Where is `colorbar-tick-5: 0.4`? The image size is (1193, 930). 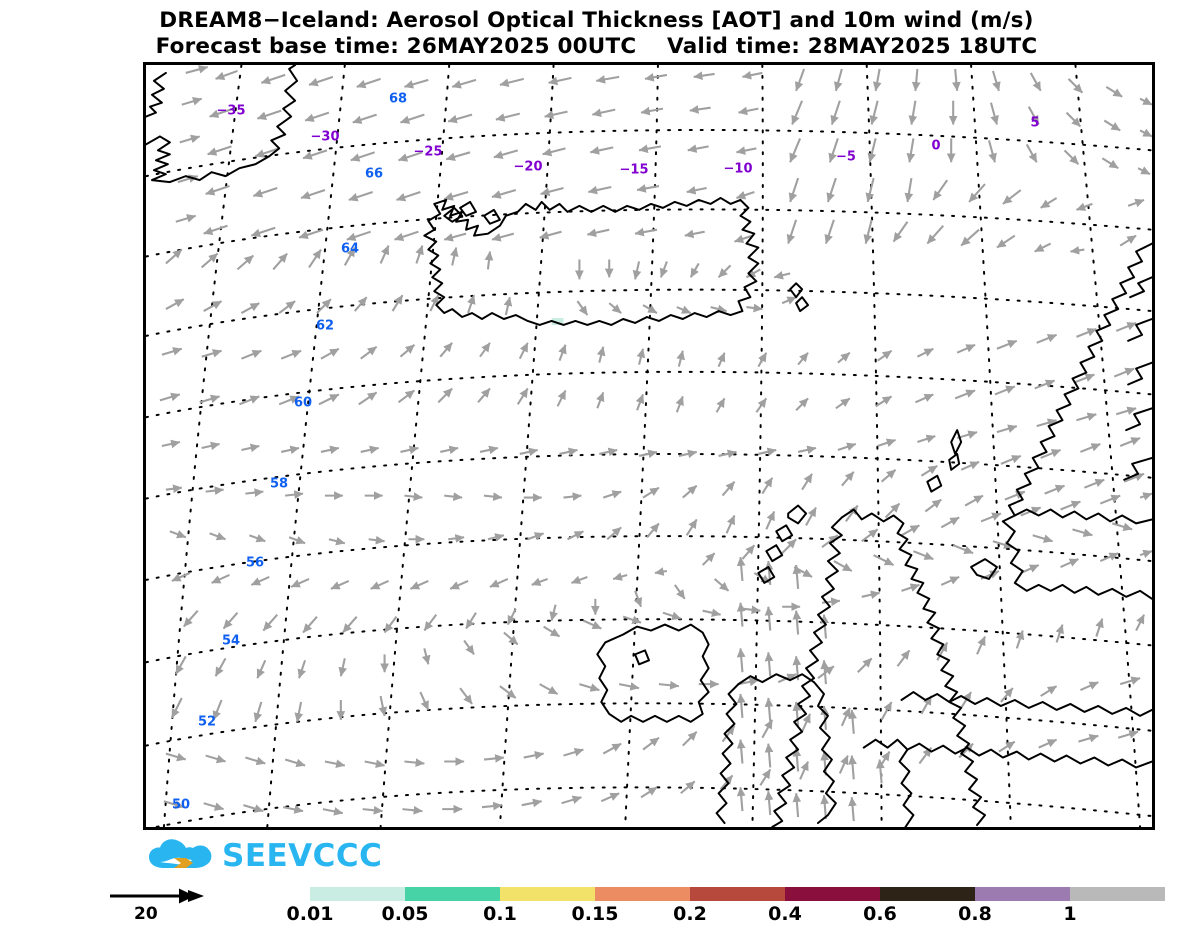 colorbar-tick-5: 0.4 is located at coordinates (785, 914).